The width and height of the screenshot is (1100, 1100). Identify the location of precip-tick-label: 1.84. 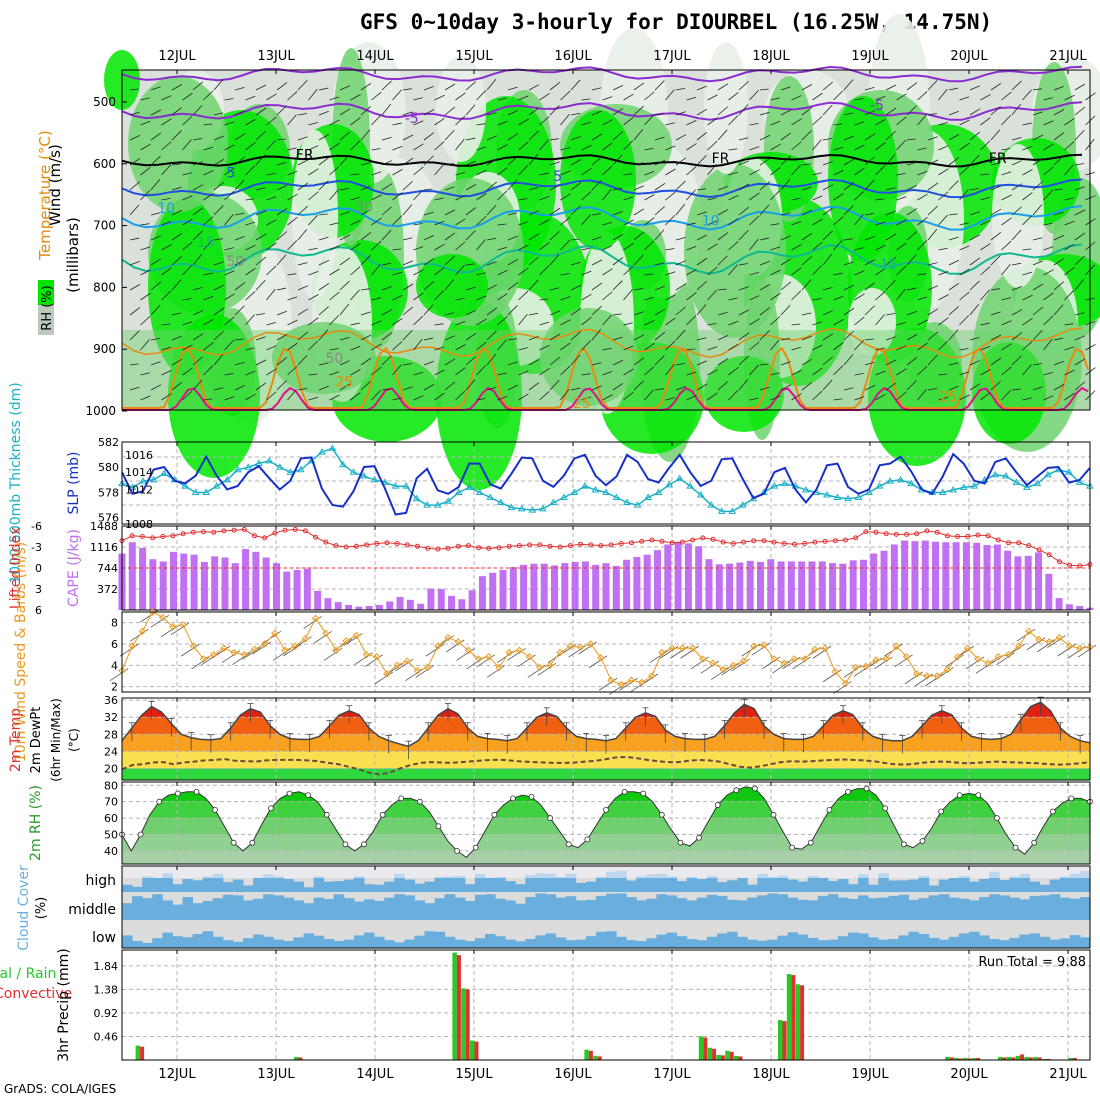
(106, 966).